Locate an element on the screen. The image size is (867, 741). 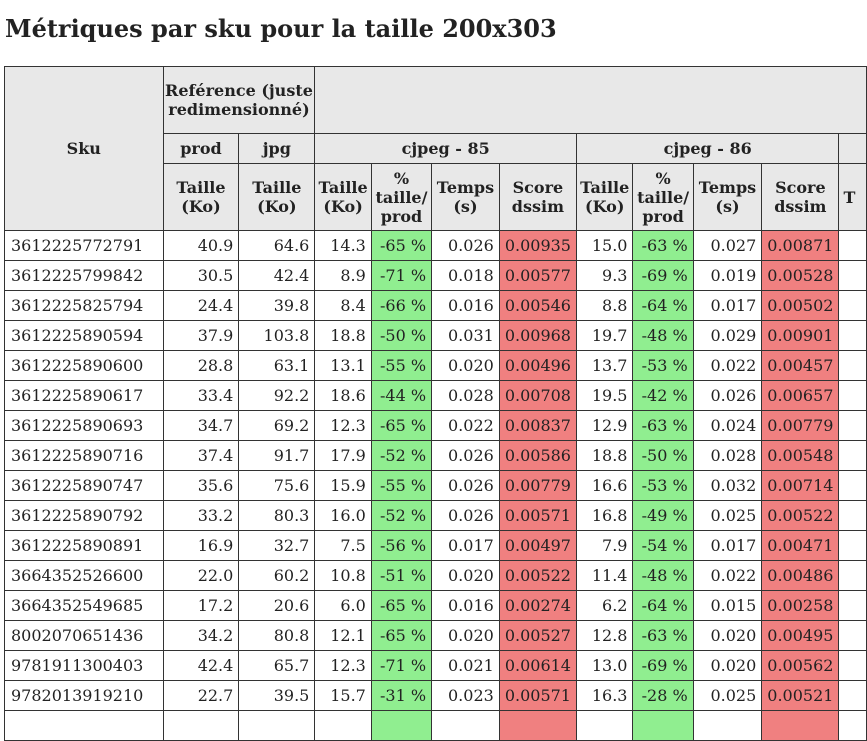
jpg-size-cell: 92.2 is located at coordinates (277, 395).